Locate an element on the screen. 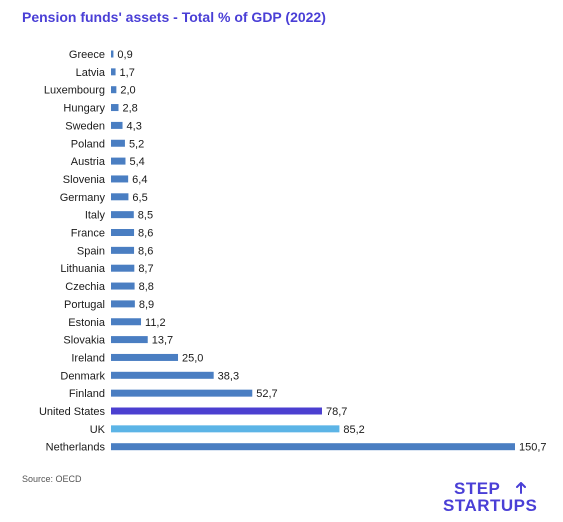 The image size is (563, 522). category-label-poland: Poland is located at coordinates (88, 144).